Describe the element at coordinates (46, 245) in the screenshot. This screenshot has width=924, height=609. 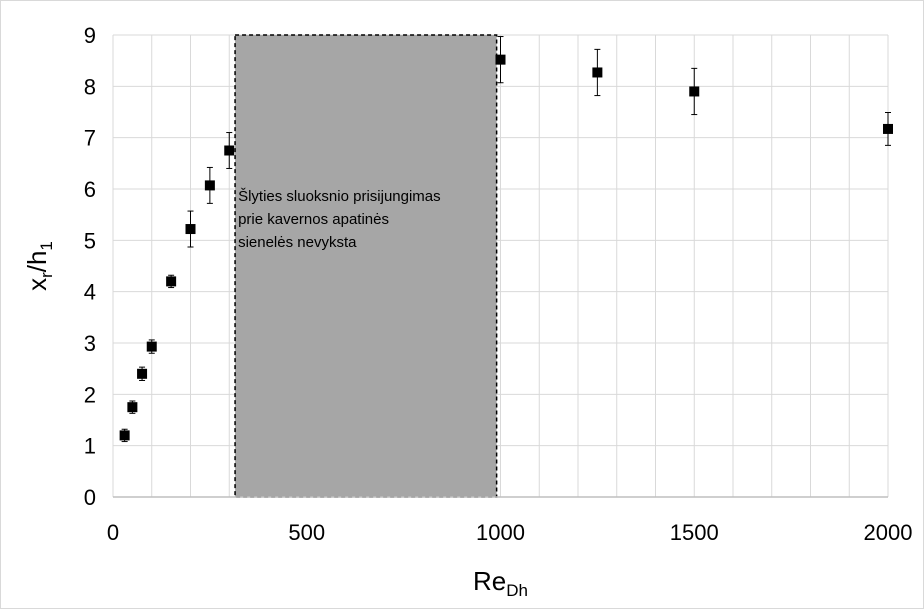
I see `y-axis-title-sub2: 1` at that location.